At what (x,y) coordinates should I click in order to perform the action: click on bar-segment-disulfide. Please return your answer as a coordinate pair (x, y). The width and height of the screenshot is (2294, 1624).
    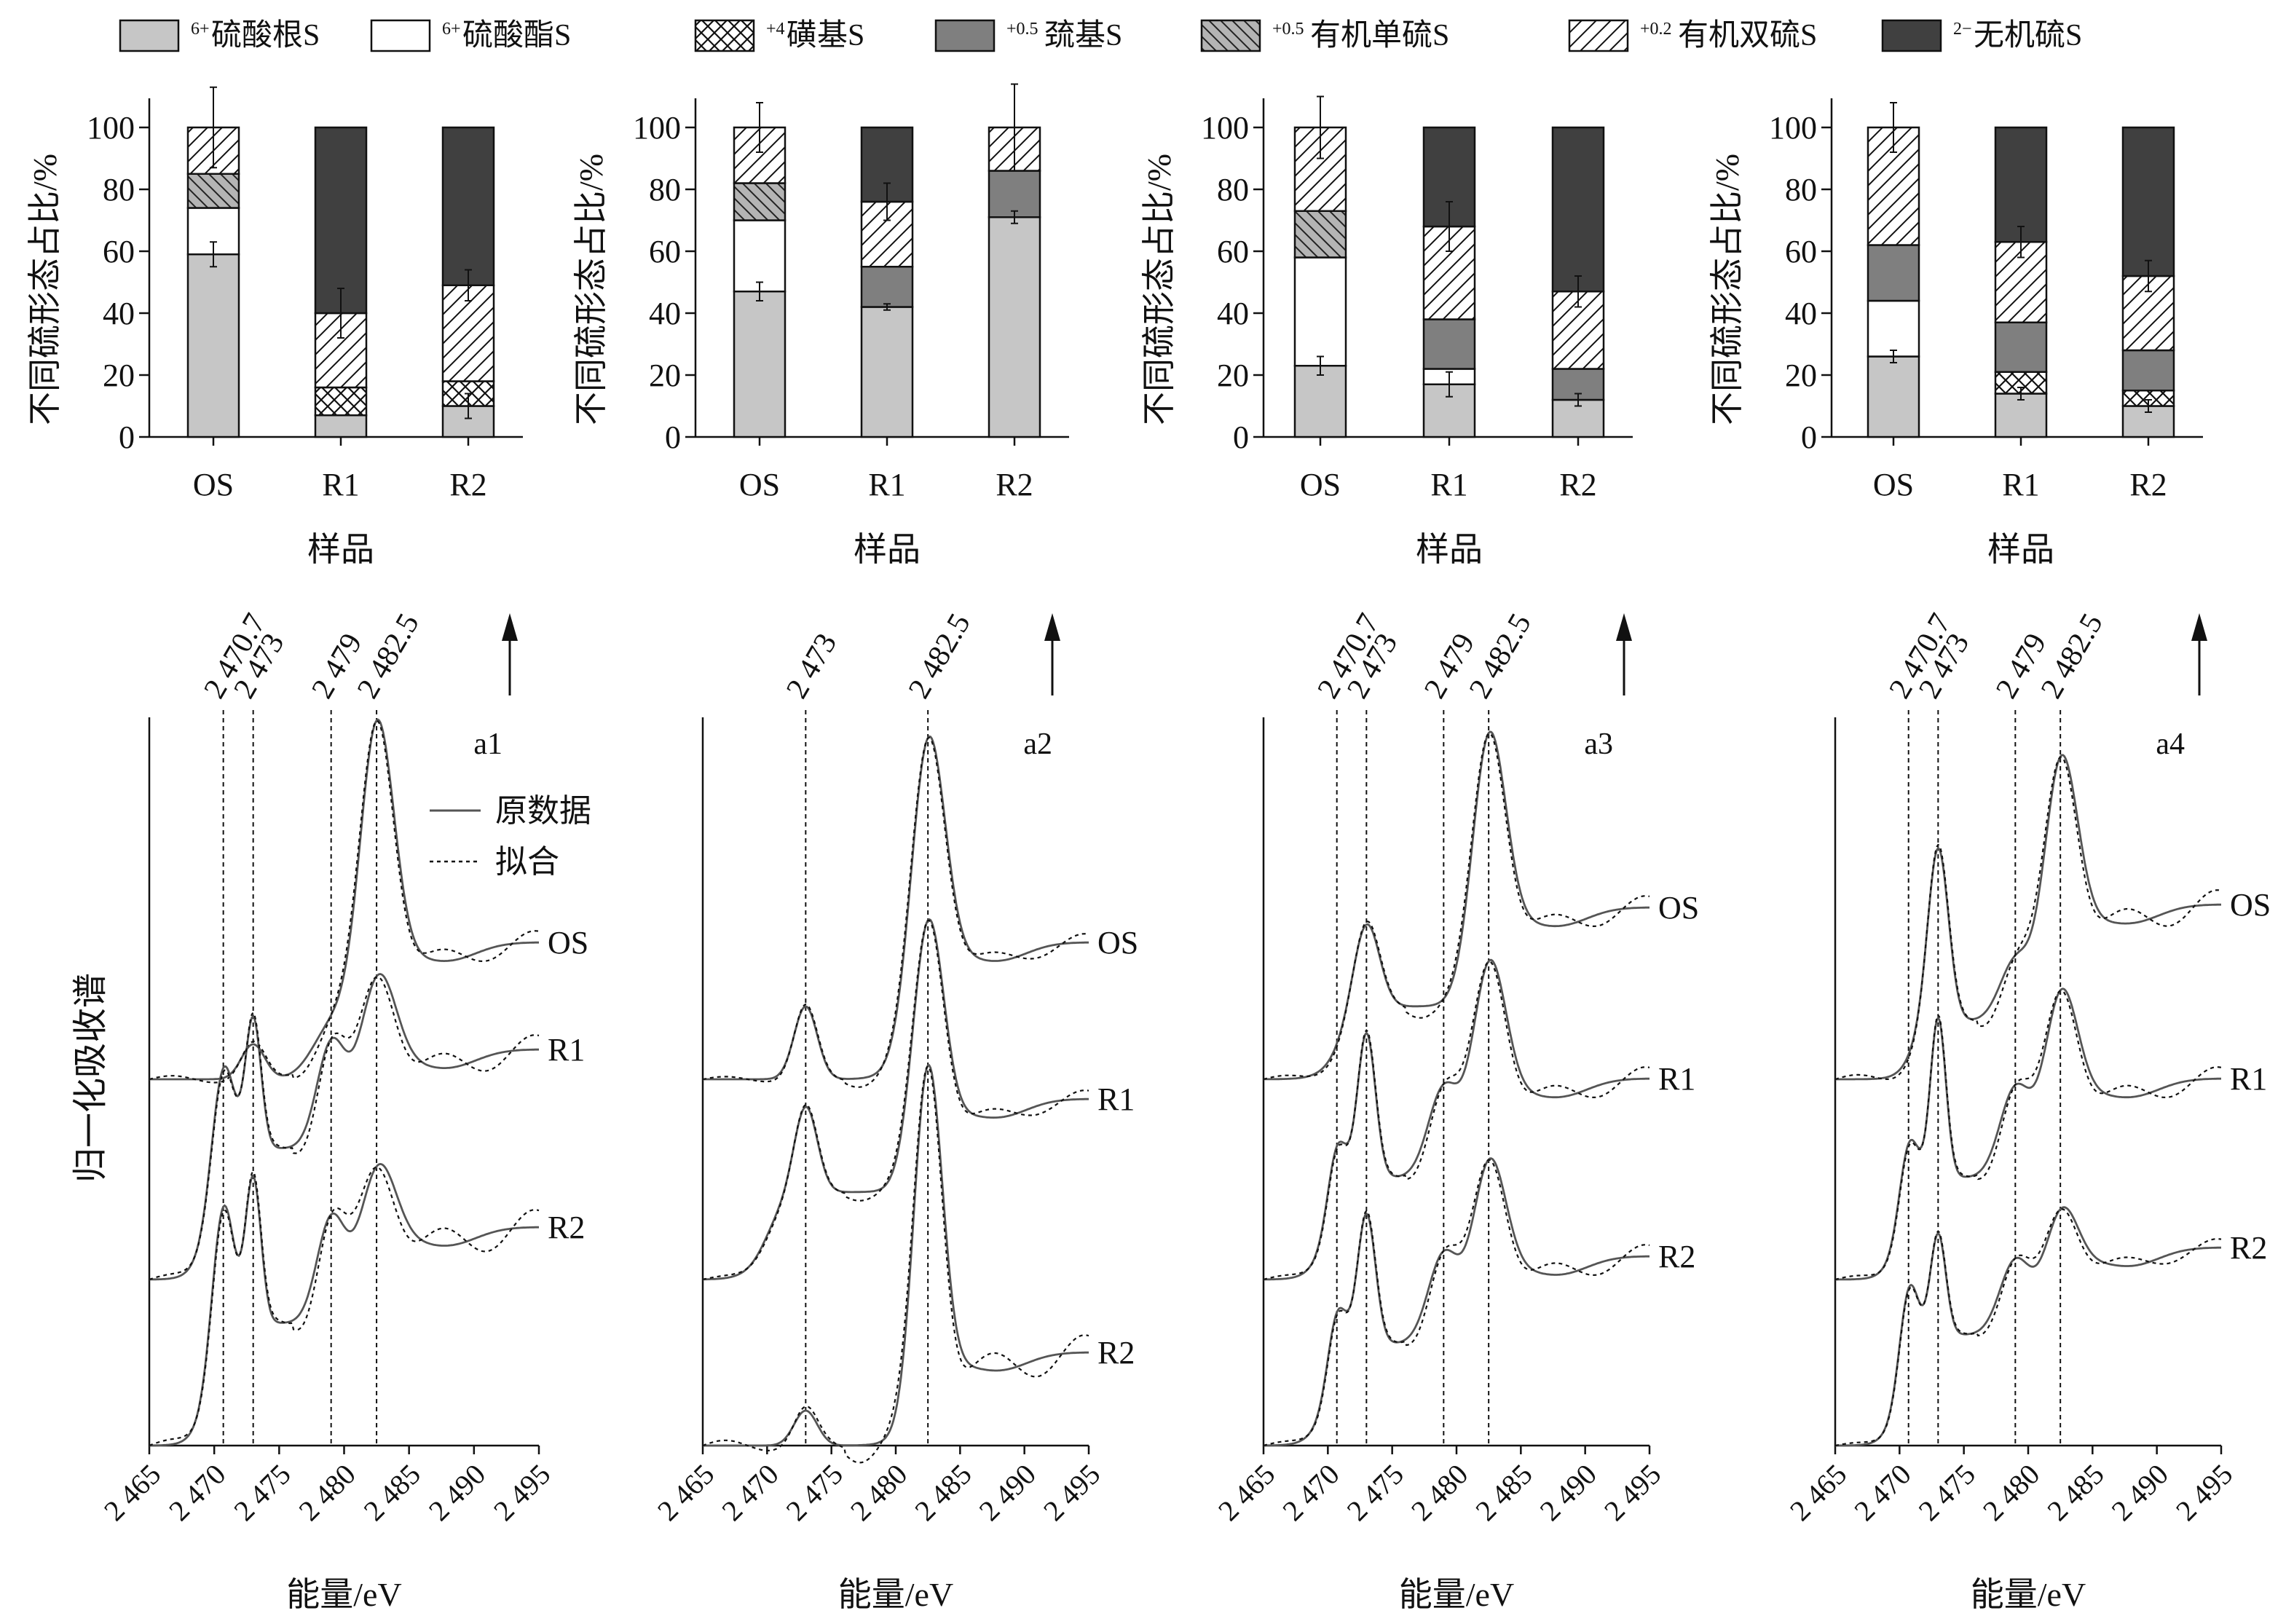
    Looking at the image, I should click on (341, 350).